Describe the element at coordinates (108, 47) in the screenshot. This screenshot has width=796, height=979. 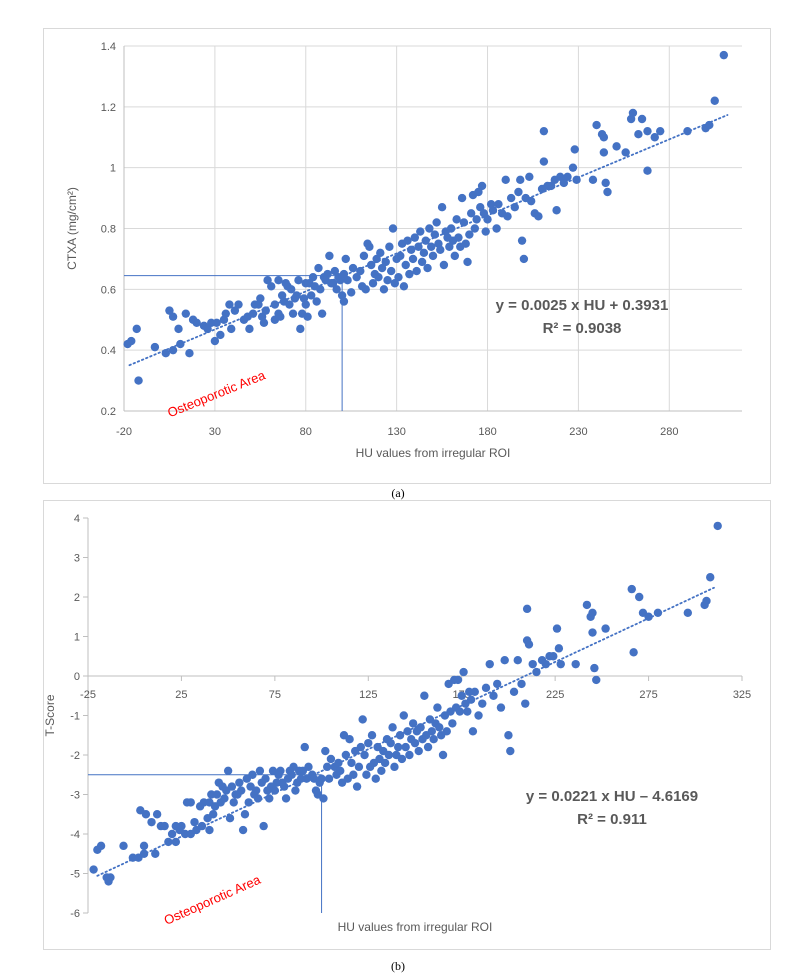
I see `chart-a-ytick-label: 1.4` at that location.